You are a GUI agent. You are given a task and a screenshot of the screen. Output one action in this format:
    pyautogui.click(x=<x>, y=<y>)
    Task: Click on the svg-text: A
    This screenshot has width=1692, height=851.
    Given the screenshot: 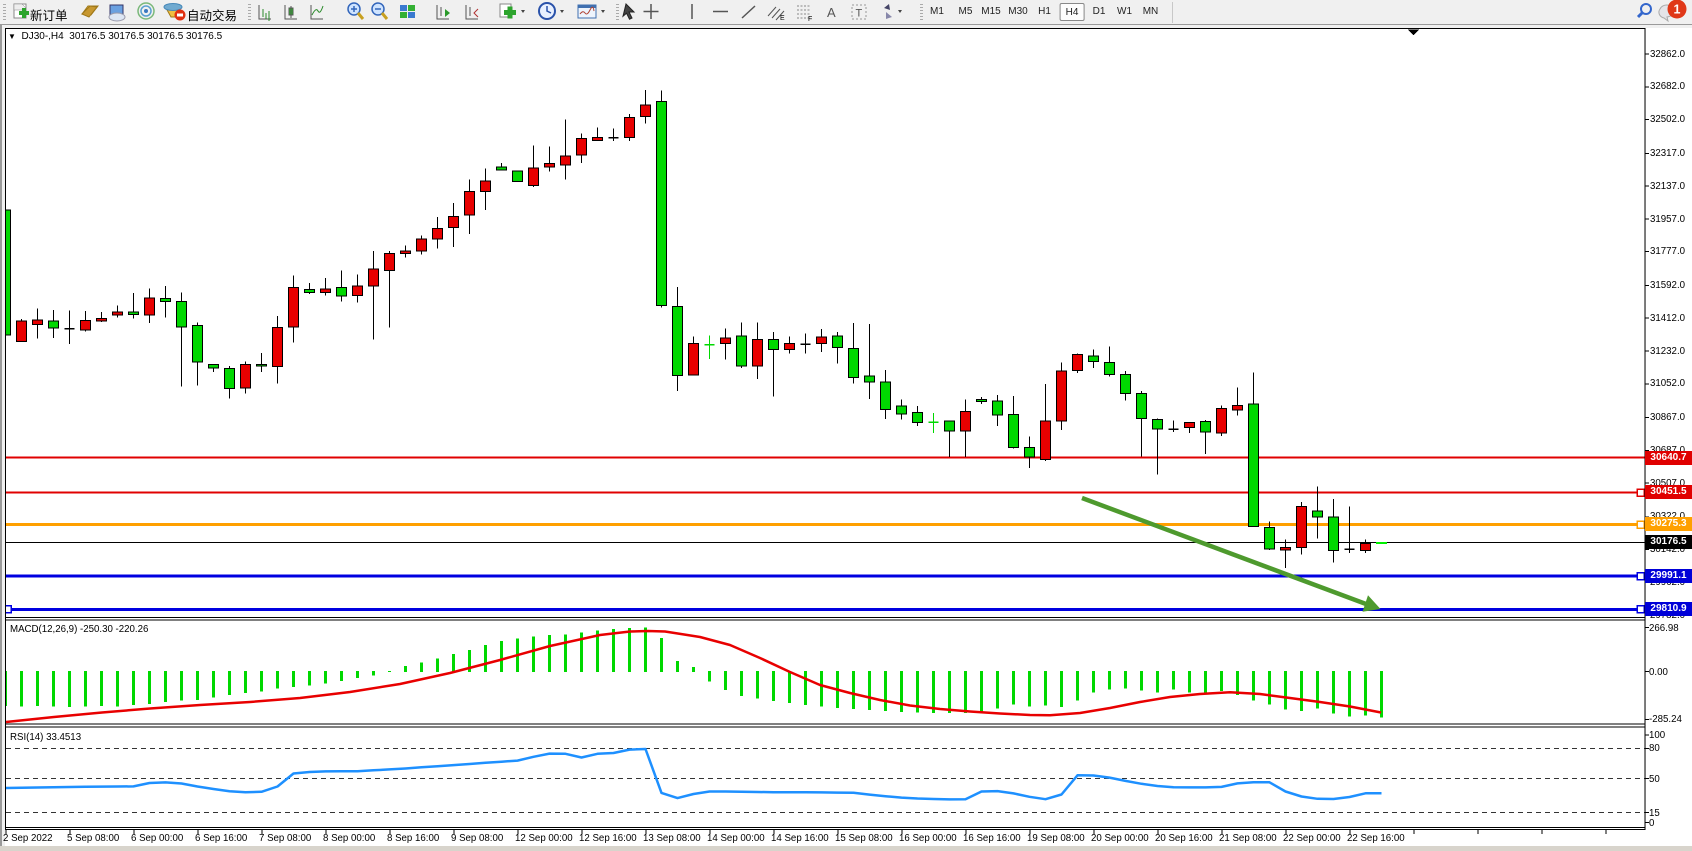 What is the action you would take?
    pyautogui.click(x=831, y=12)
    